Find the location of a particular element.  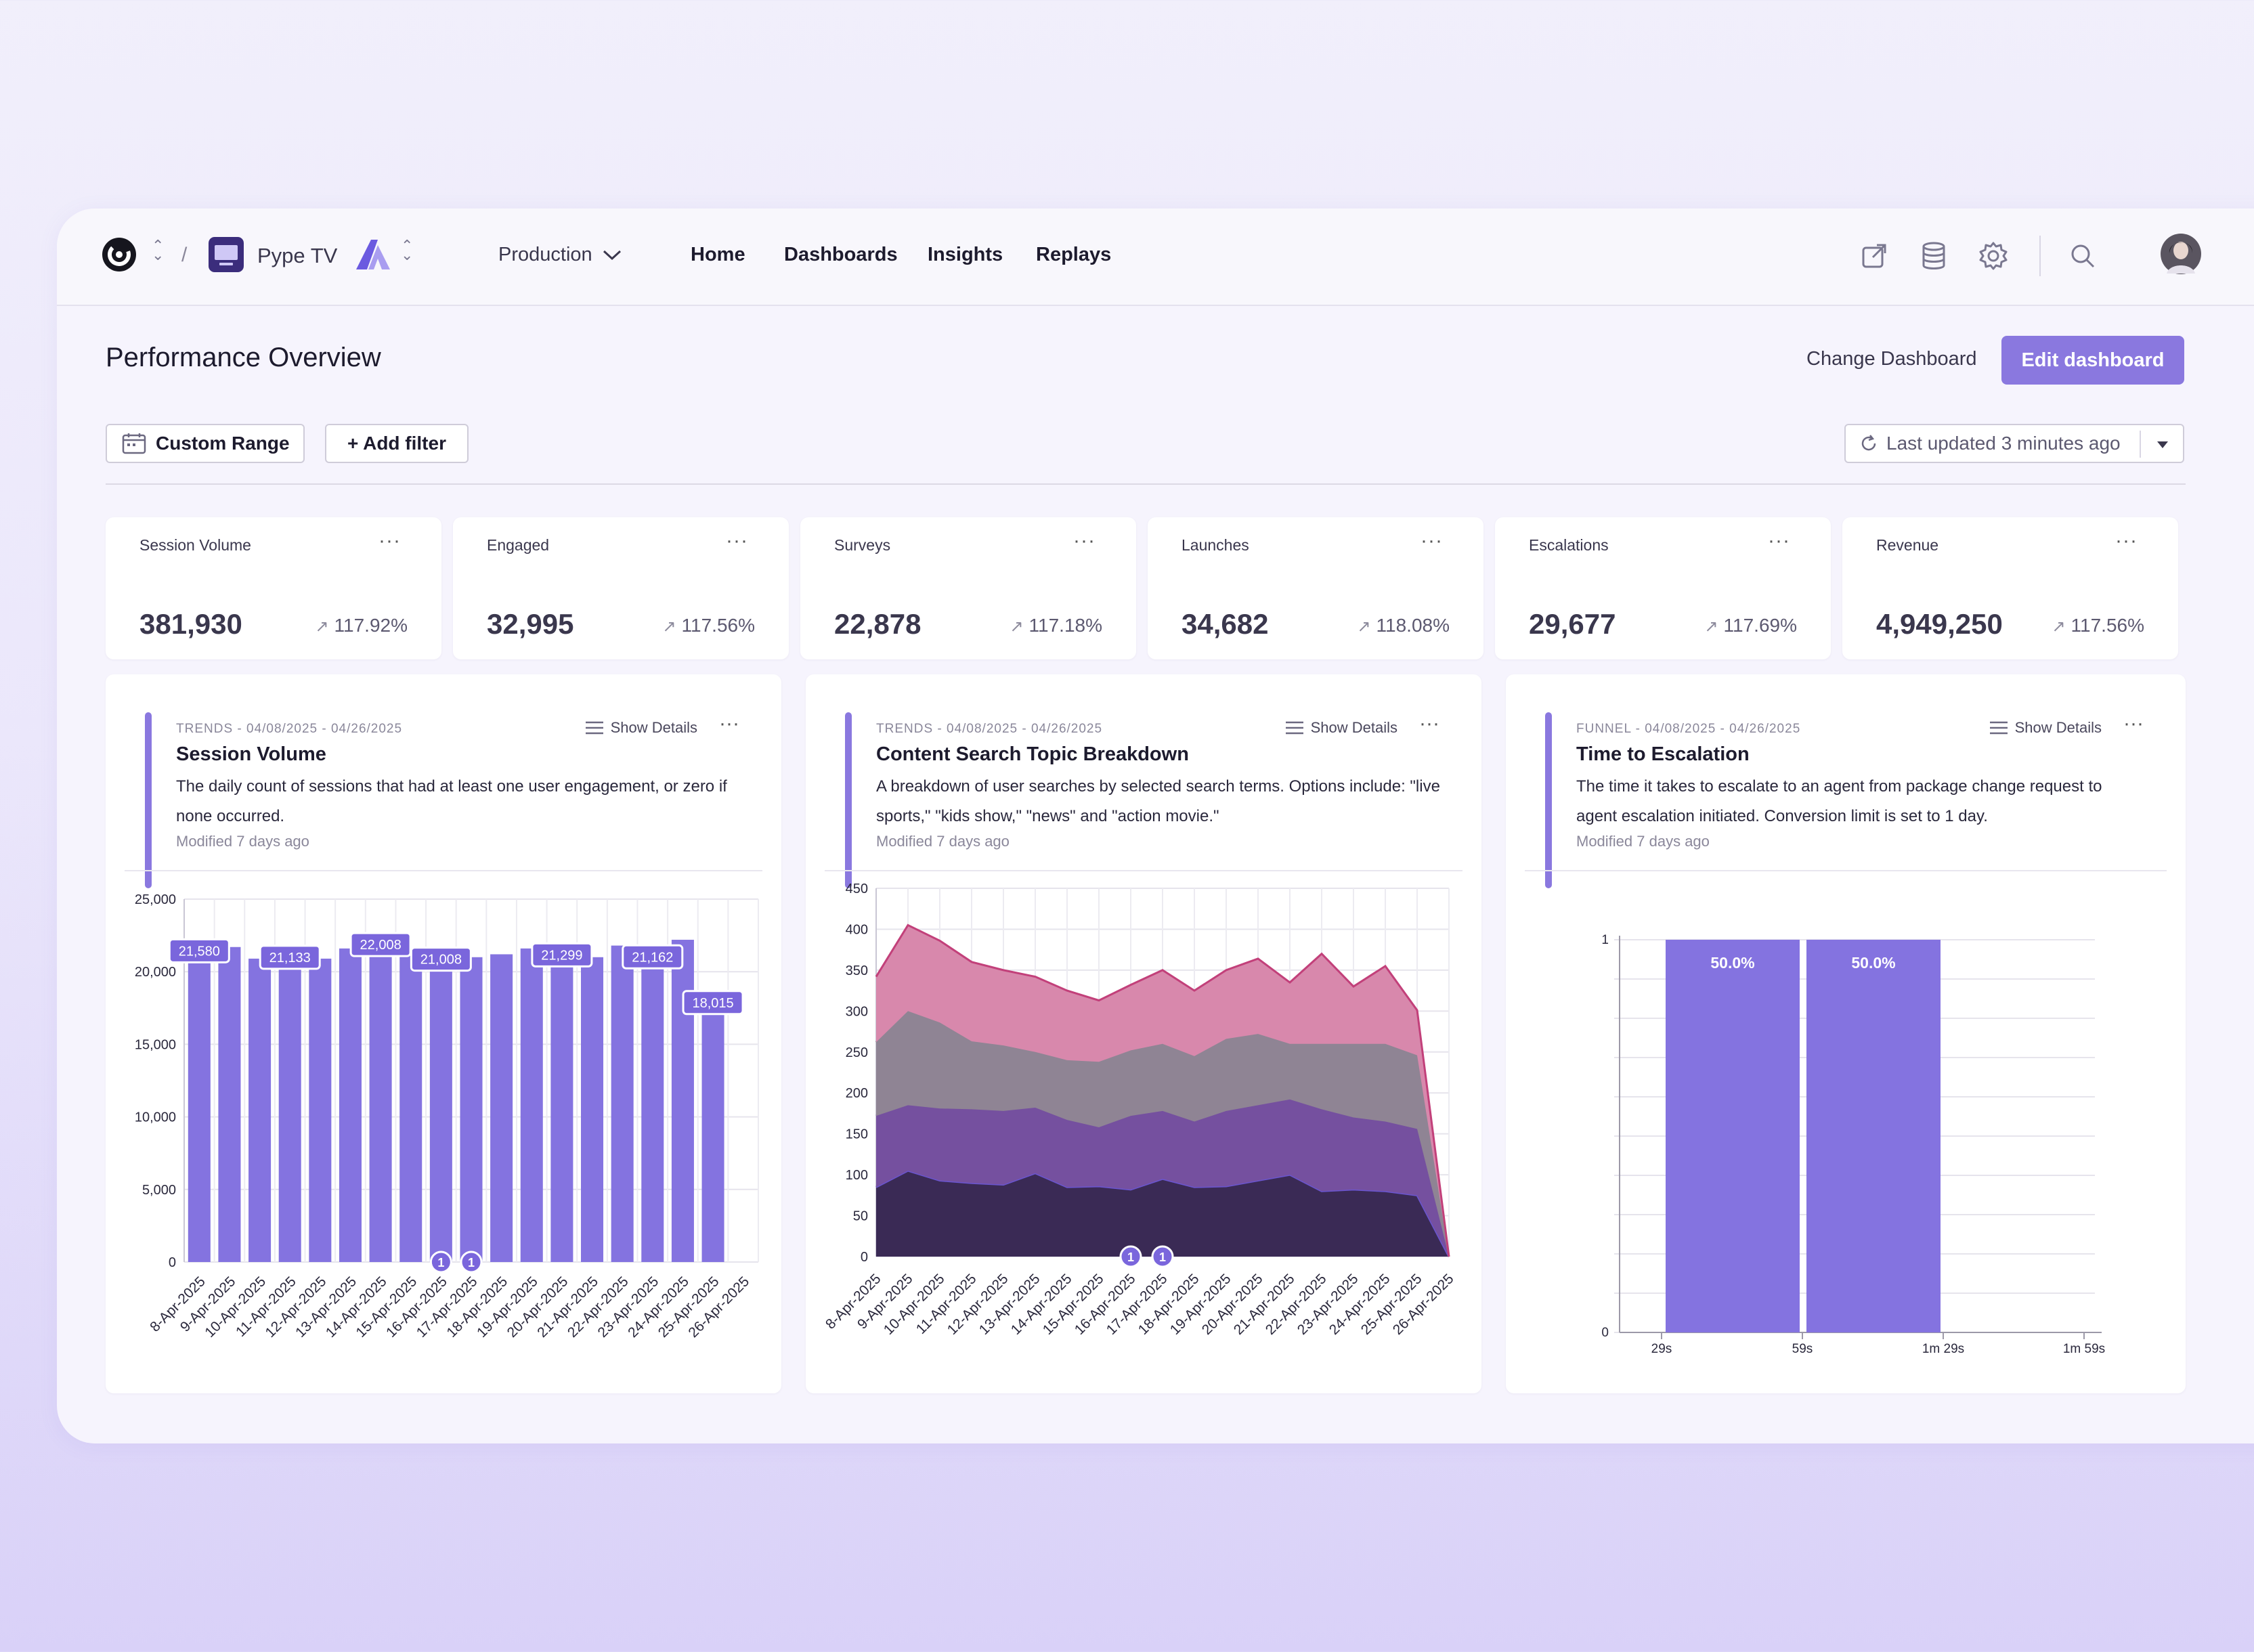

kpi-title: Session Volume is located at coordinates (195, 545).